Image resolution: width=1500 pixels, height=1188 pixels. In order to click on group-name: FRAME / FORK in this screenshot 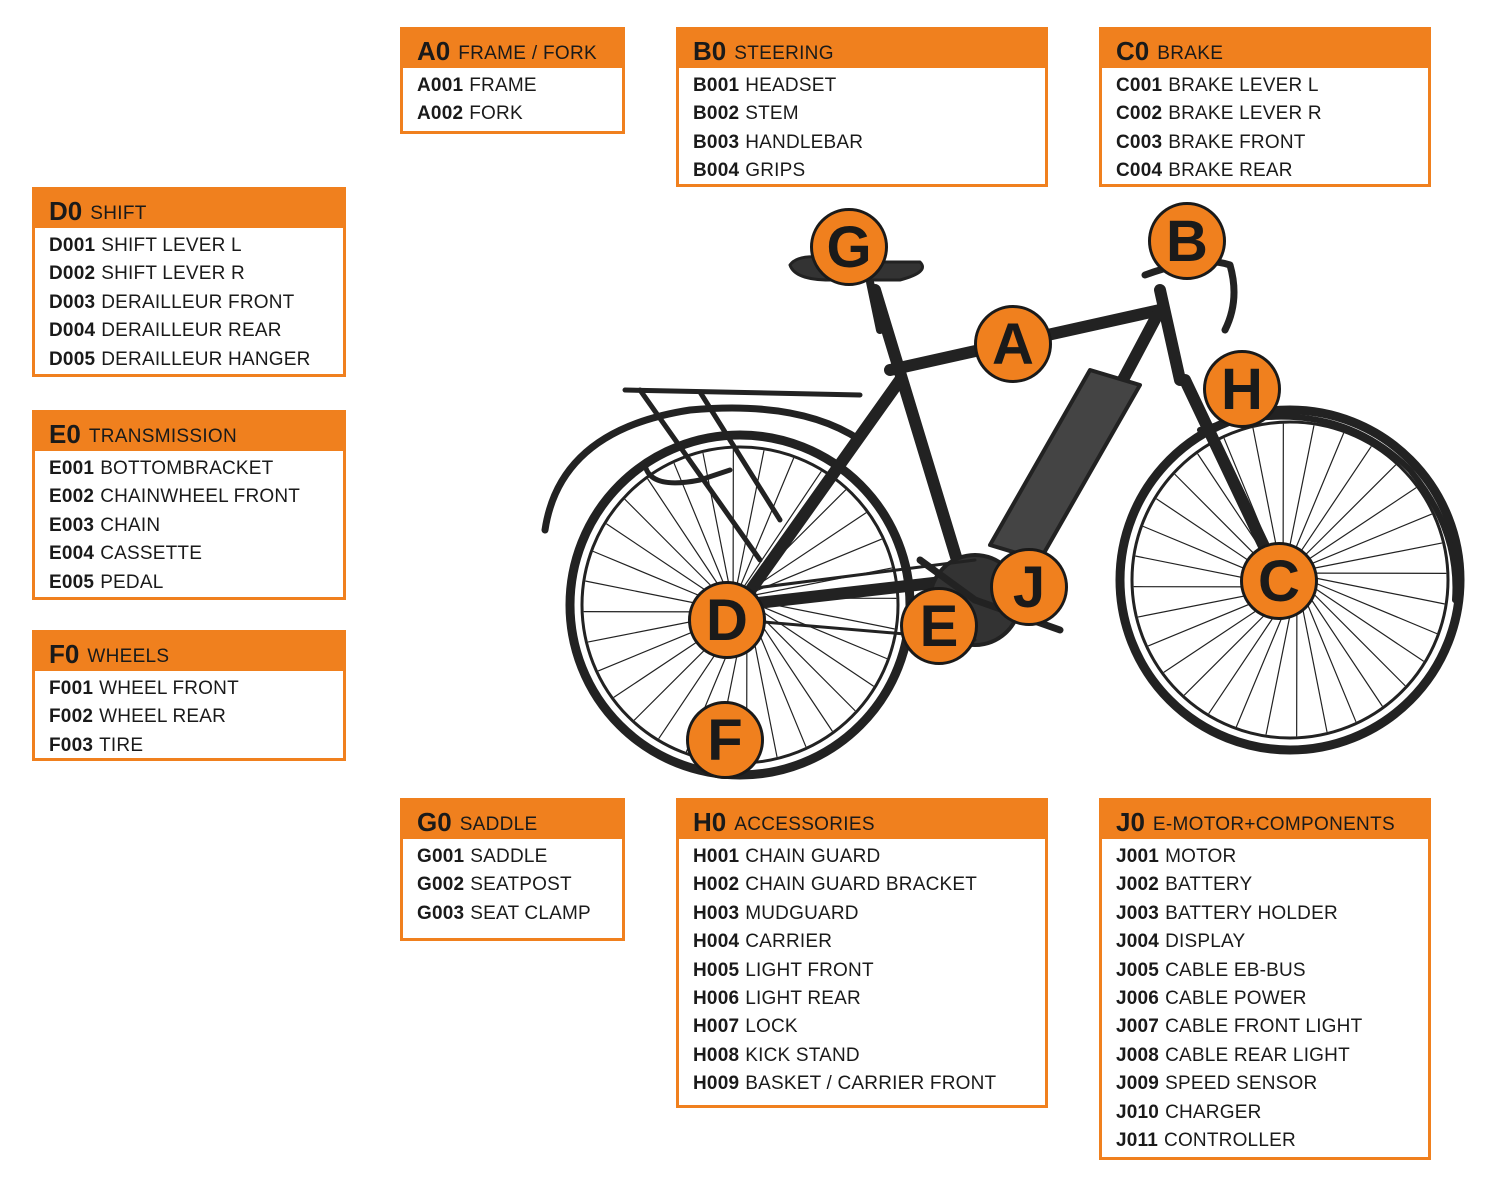, I will do `click(527, 53)`.